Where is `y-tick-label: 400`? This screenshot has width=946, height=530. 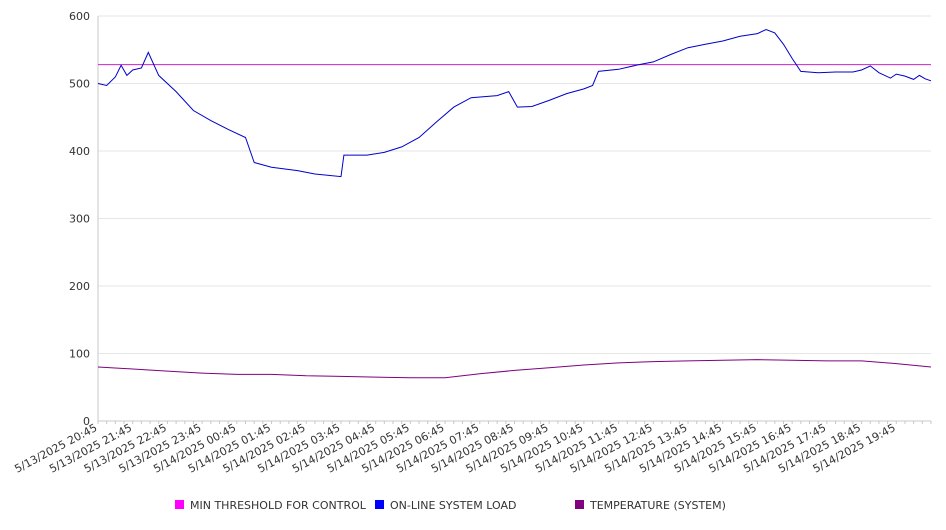
y-tick-label: 400 is located at coordinates (79, 151).